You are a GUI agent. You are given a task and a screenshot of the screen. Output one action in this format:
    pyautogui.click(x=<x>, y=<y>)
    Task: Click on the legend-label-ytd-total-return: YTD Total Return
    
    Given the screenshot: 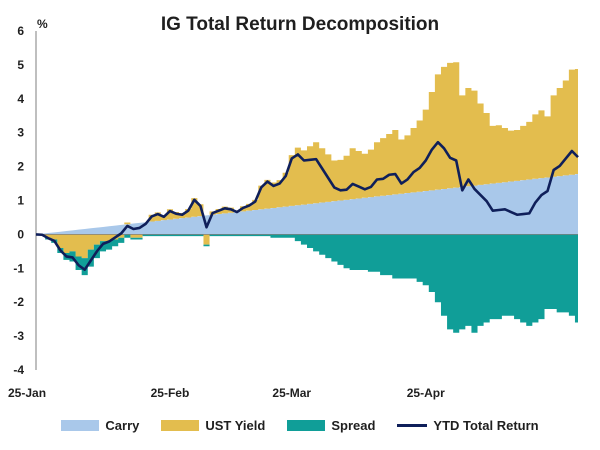 What is the action you would take?
    pyautogui.click(x=486, y=425)
    